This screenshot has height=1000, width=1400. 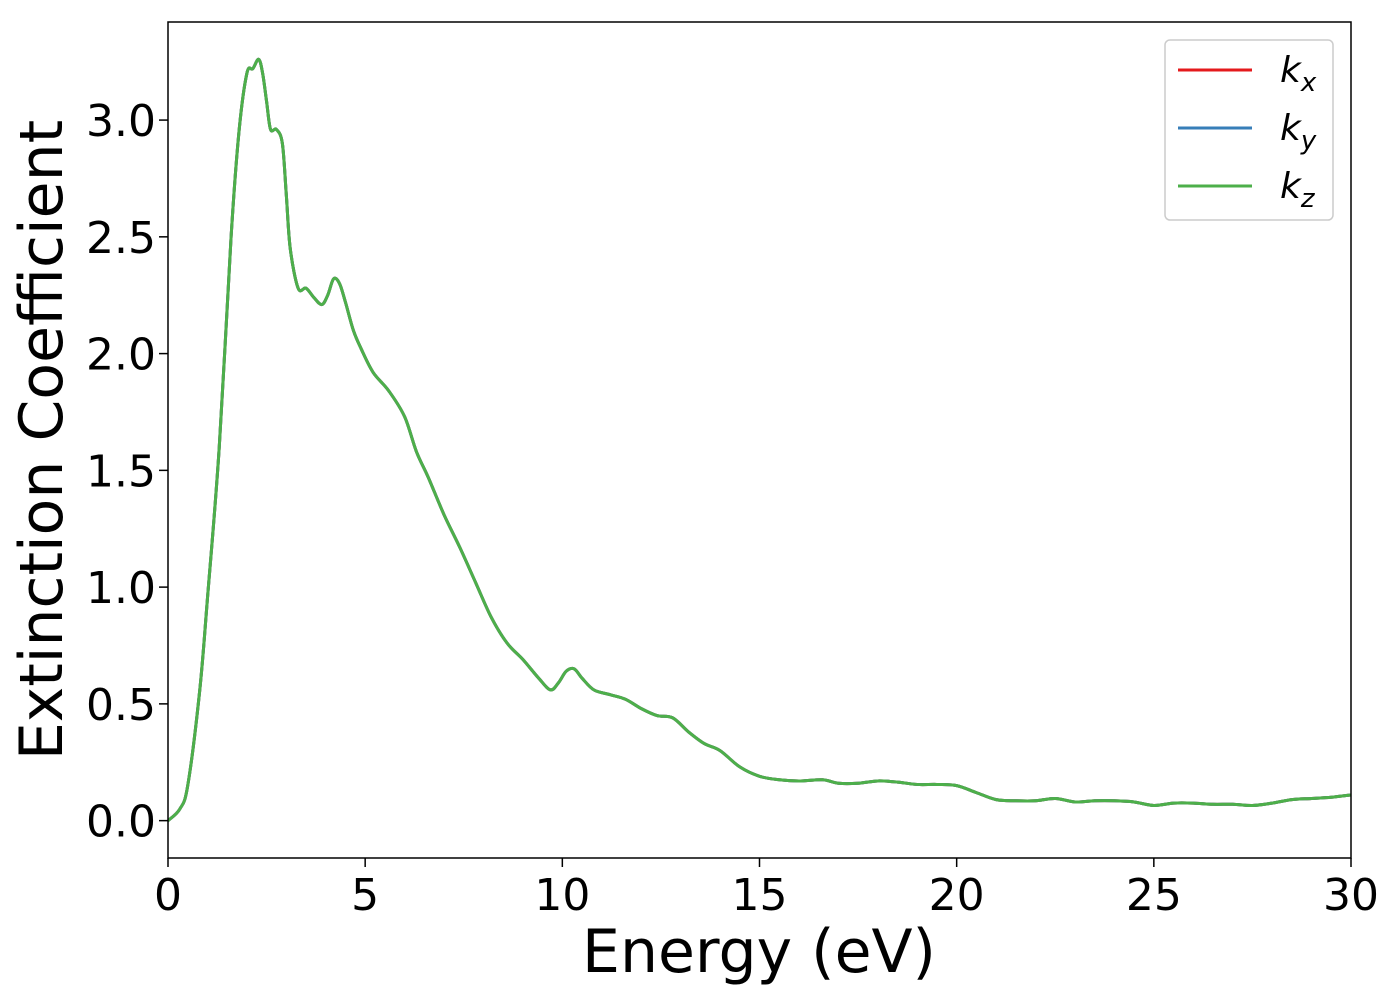 I want to click on x-axis: 0 5 10 15 20 25 30, so click(x=766, y=889).